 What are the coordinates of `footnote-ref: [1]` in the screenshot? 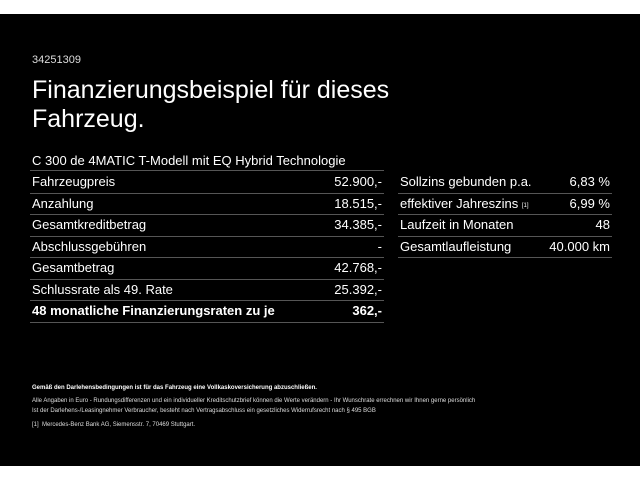 It's located at (525, 205).